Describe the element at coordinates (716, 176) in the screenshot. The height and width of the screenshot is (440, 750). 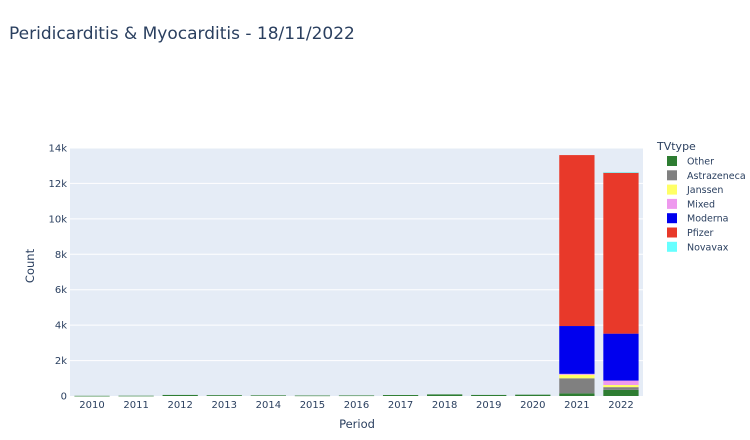
I see `legend-label: Astrazeneca` at that location.